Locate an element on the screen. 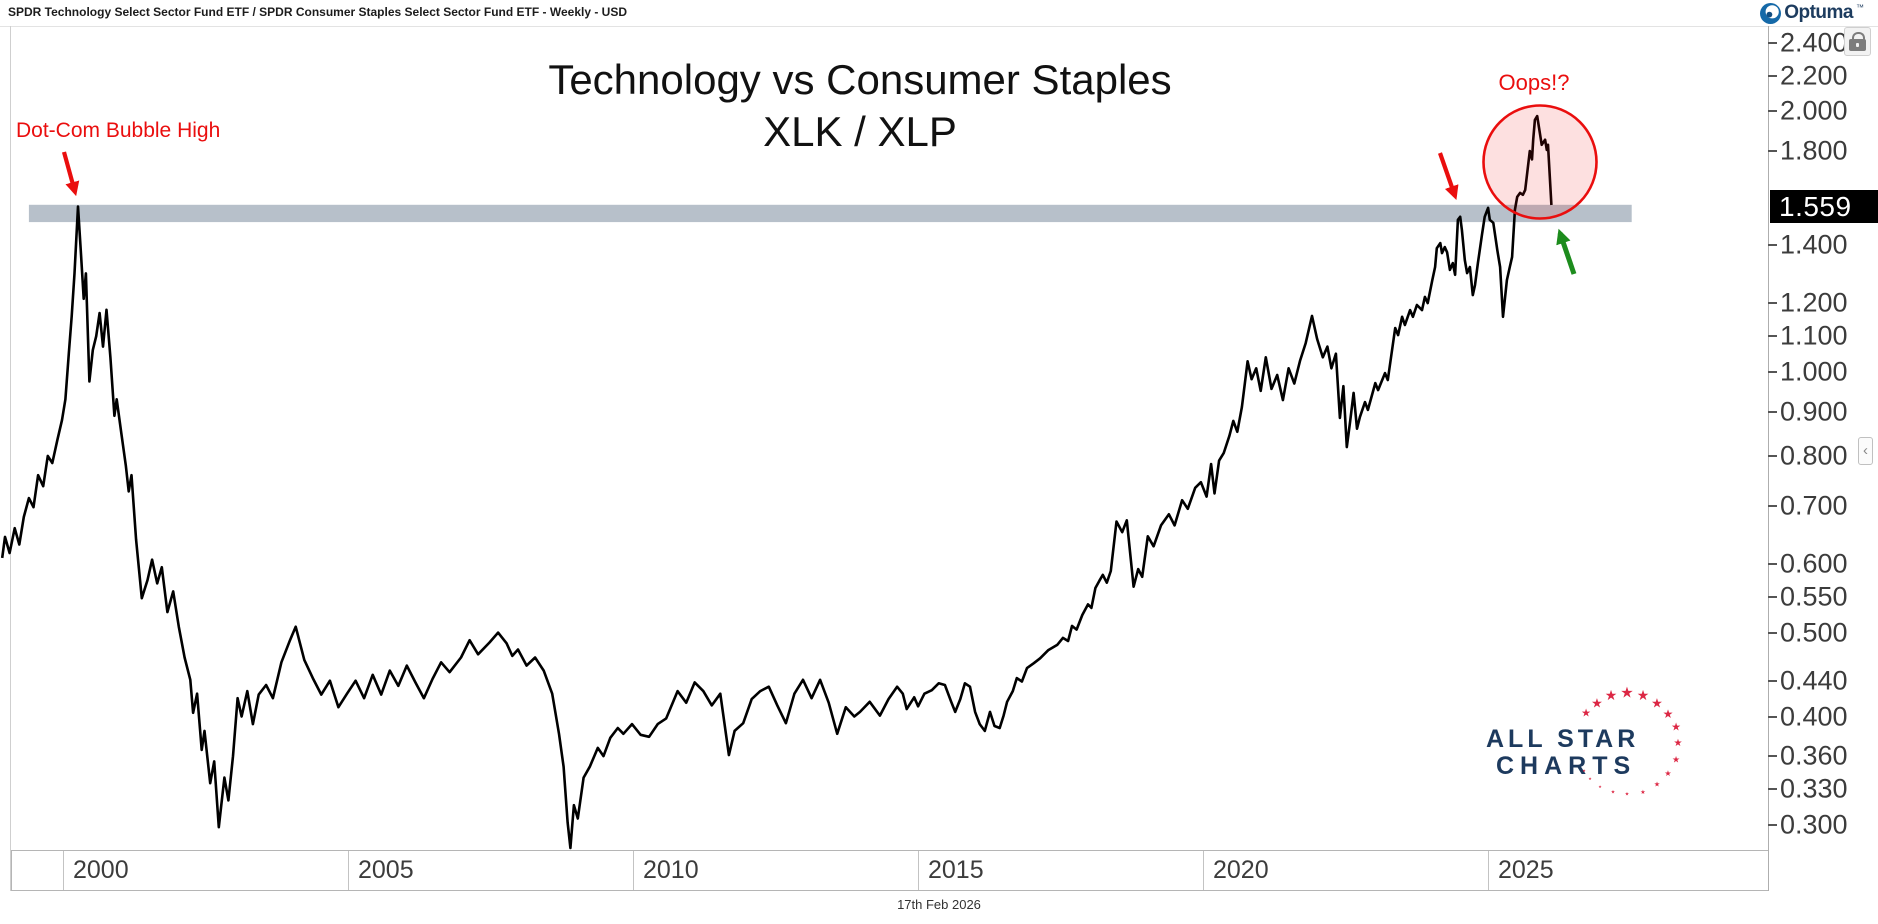 This screenshot has height=924, width=1878. allstarcharts-logo: ALL STAR CHARTS ★ ★ ★ ★ ★ ★ ★ ★ ★ ★ ★ ★ ★ ★ ★ ★ ★ ★ is located at coordinates (1585, 750).